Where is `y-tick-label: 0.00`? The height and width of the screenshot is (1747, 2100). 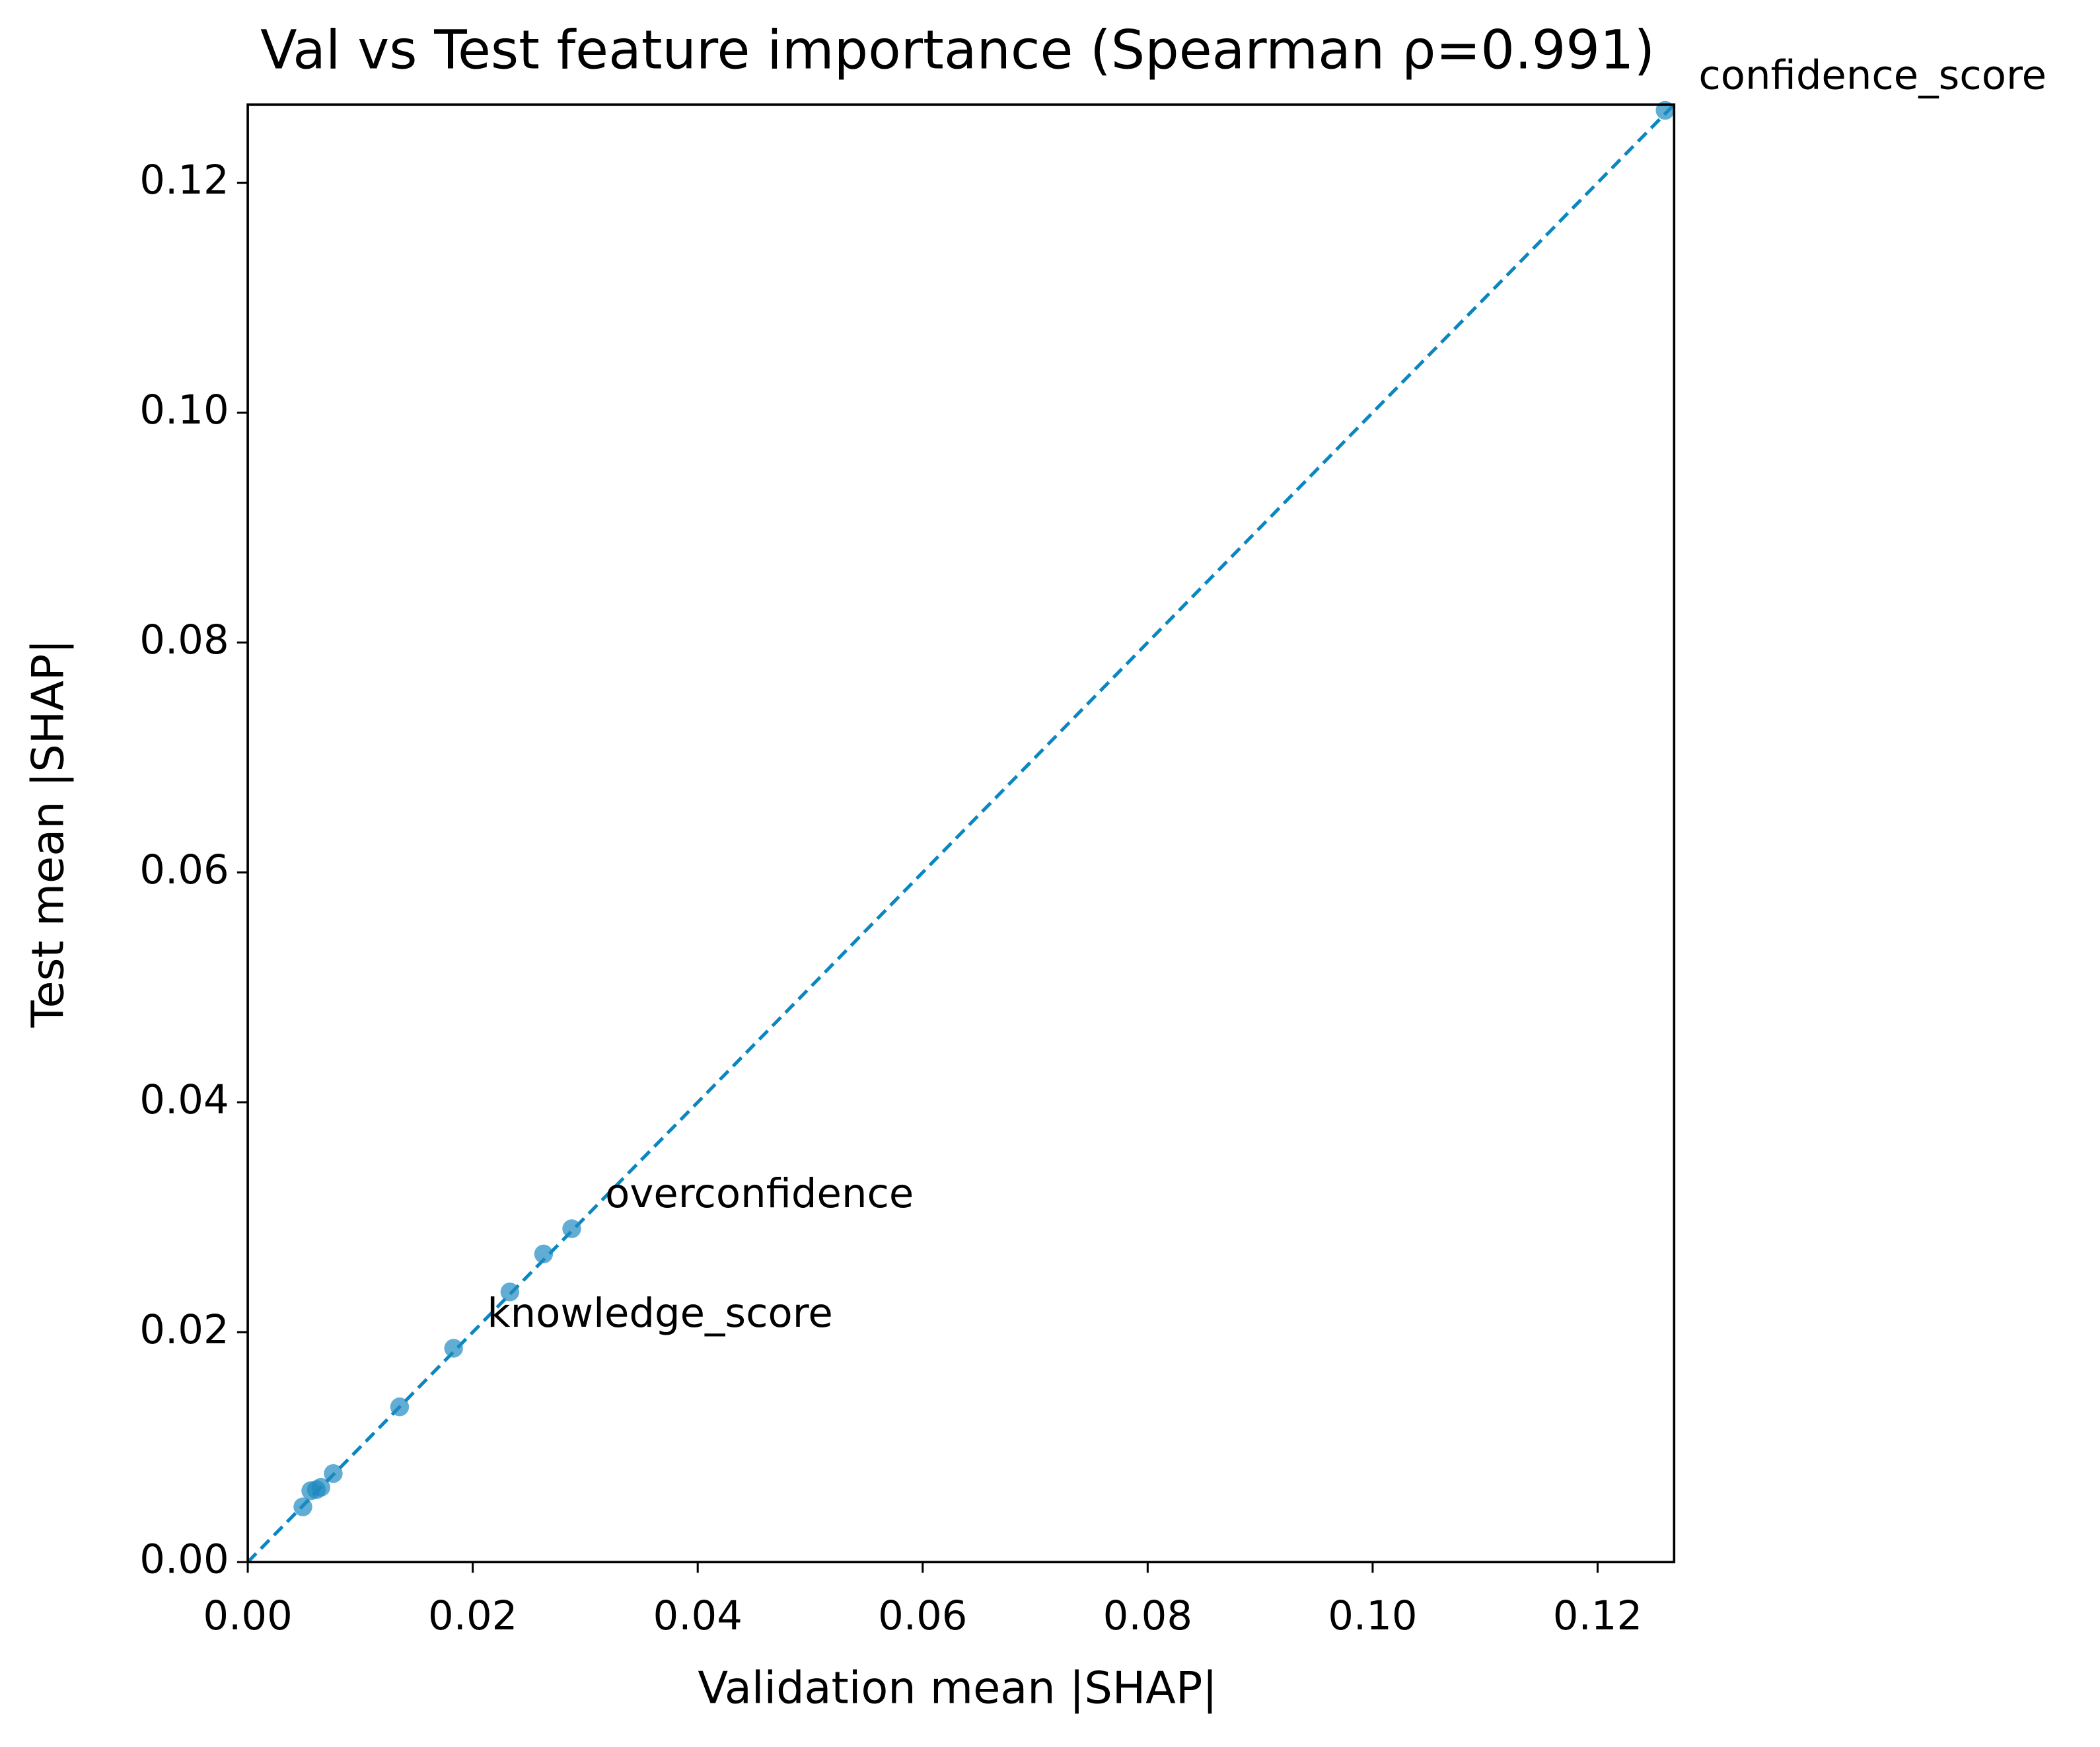 y-tick-label: 0.00 is located at coordinates (184, 1560).